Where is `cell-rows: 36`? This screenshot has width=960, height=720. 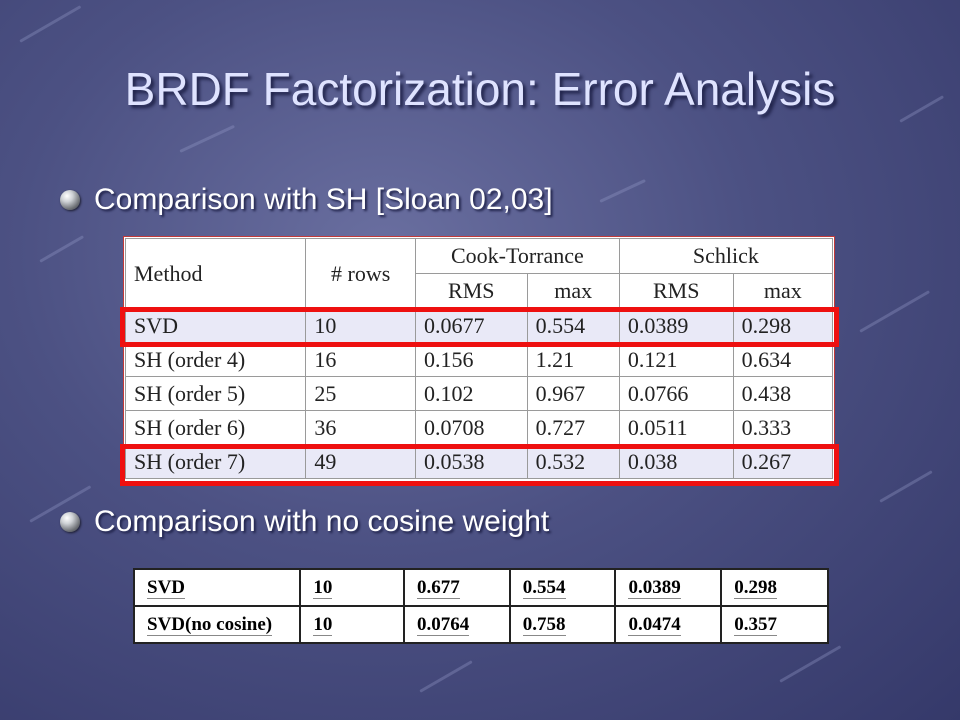 cell-rows: 36 is located at coordinates (360, 427).